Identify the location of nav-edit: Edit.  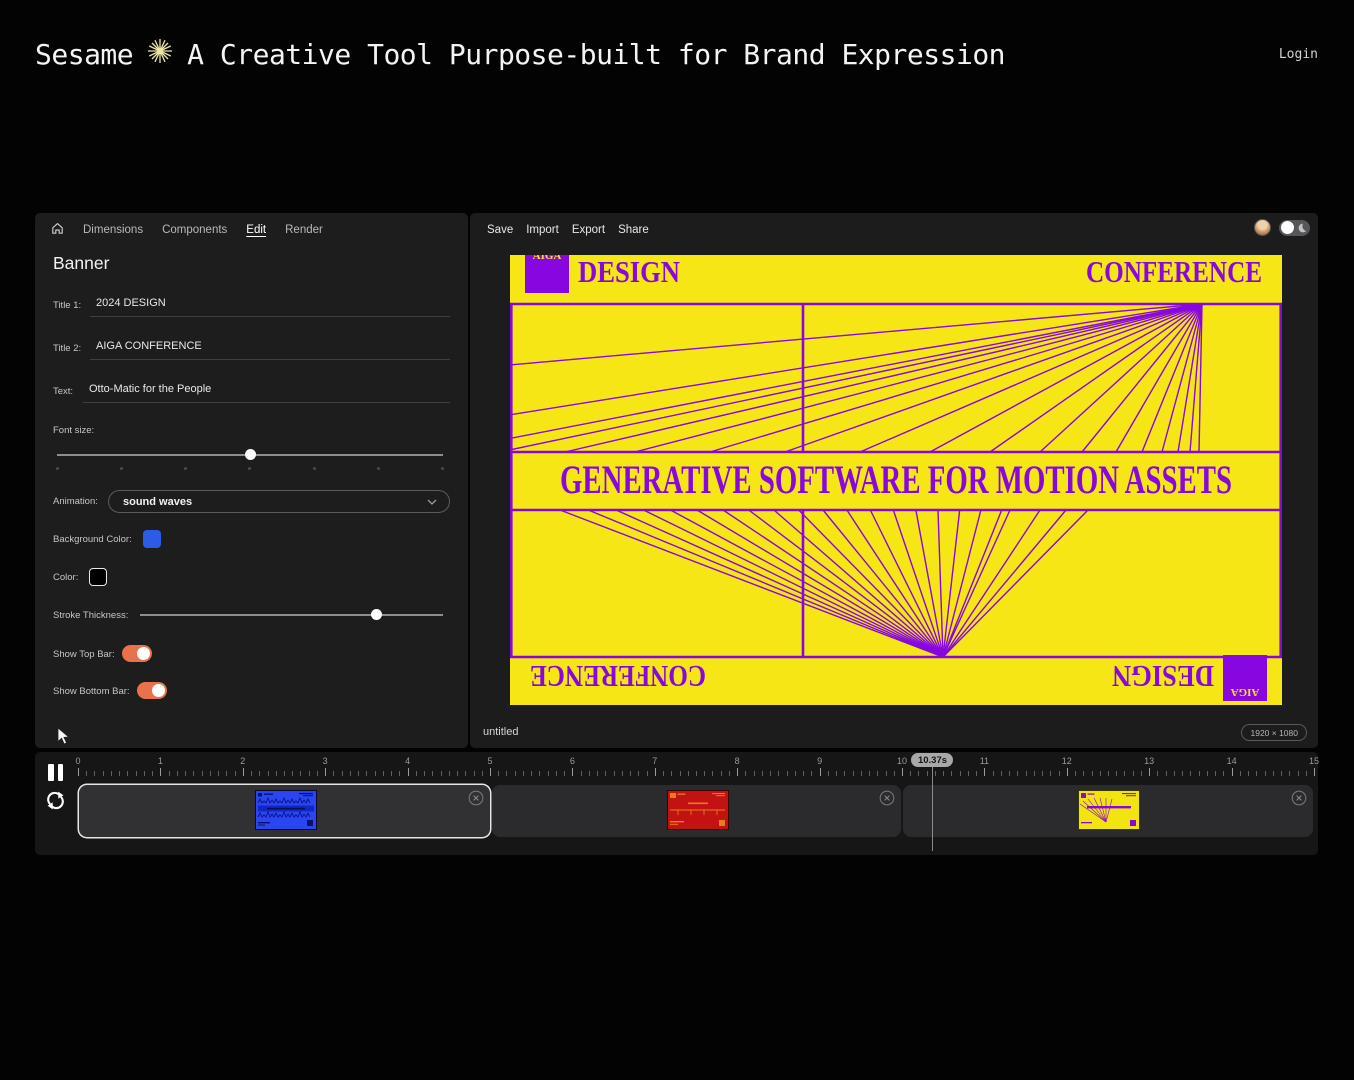
(256, 230).